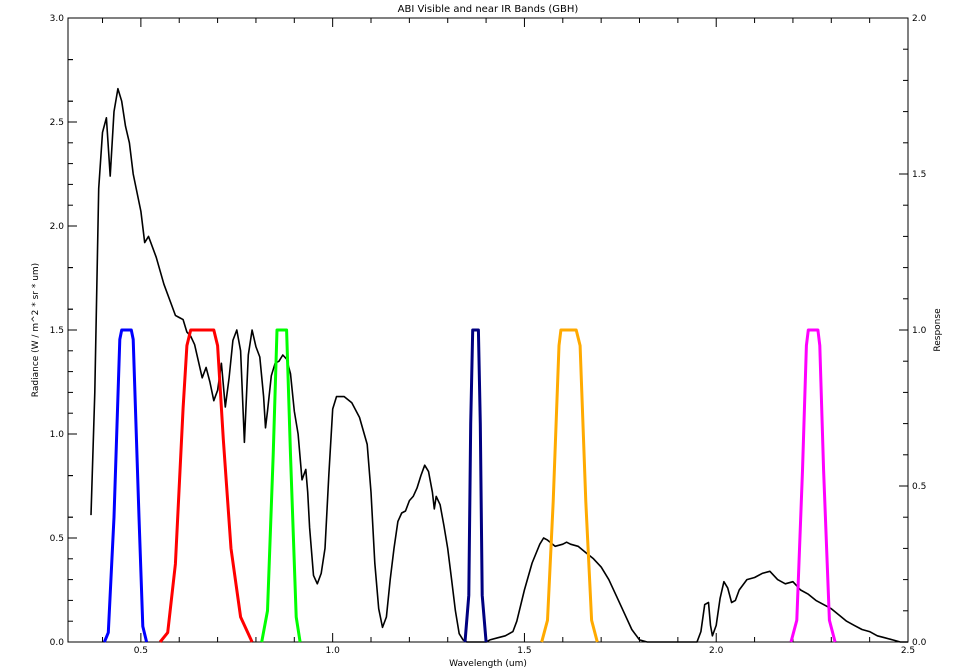 This screenshot has width=953, height=670. Describe the element at coordinates (36, 330) in the screenshot. I see `y-axis-label: Radiance (W / m^2 * sr * um)` at that location.